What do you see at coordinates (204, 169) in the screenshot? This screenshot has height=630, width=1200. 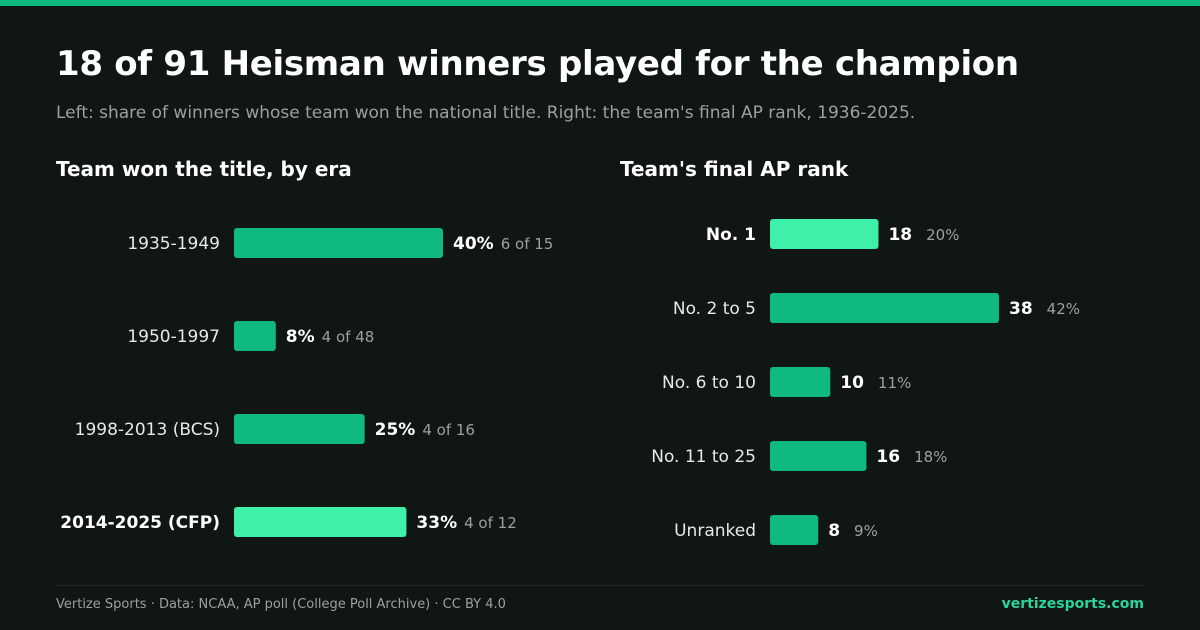 I see `left-chart-title: Team won the title, by era` at bounding box center [204, 169].